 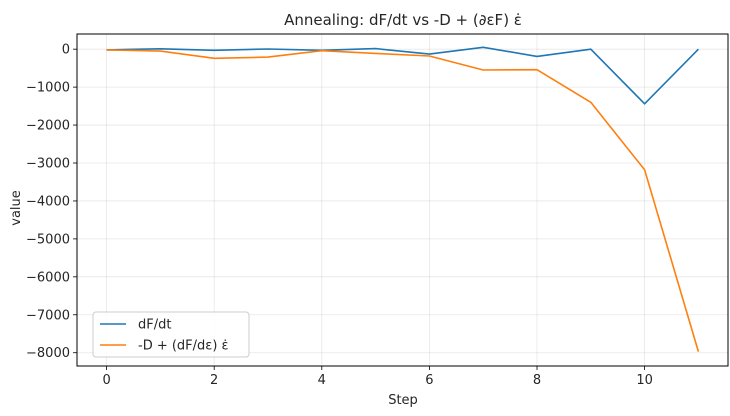 What do you see at coordinates (48, 88) in the screenshot?
I see `y-tick-label: −1000` at bounding box center [48, 88].